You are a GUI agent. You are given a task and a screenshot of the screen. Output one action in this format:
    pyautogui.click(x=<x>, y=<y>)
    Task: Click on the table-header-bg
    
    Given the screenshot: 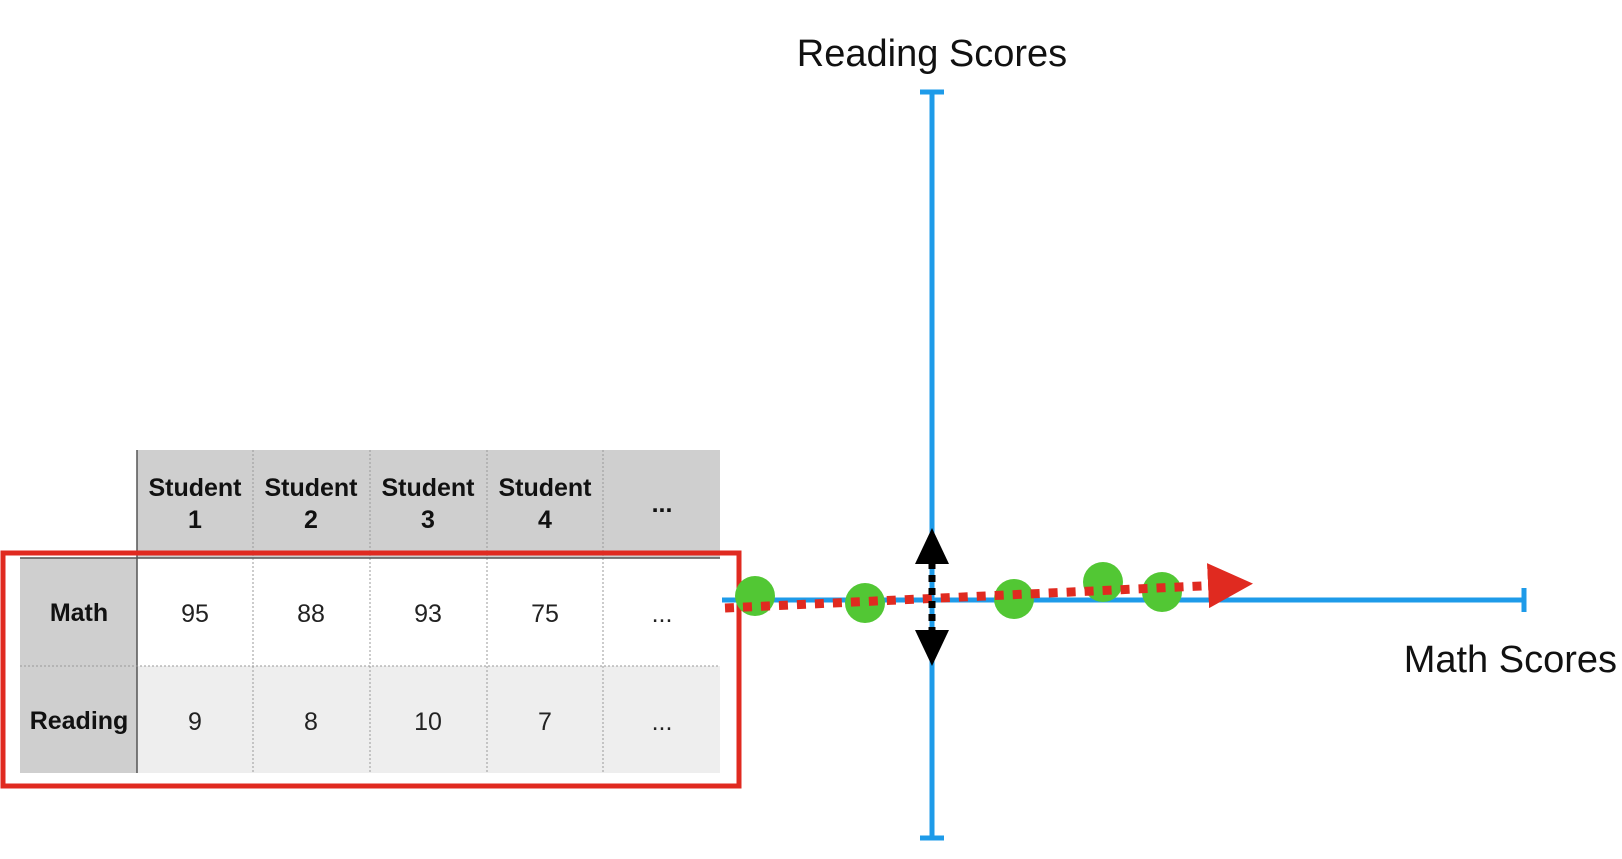 What is the action you would take?
    pyautogui.click(x=428, y=504)
    